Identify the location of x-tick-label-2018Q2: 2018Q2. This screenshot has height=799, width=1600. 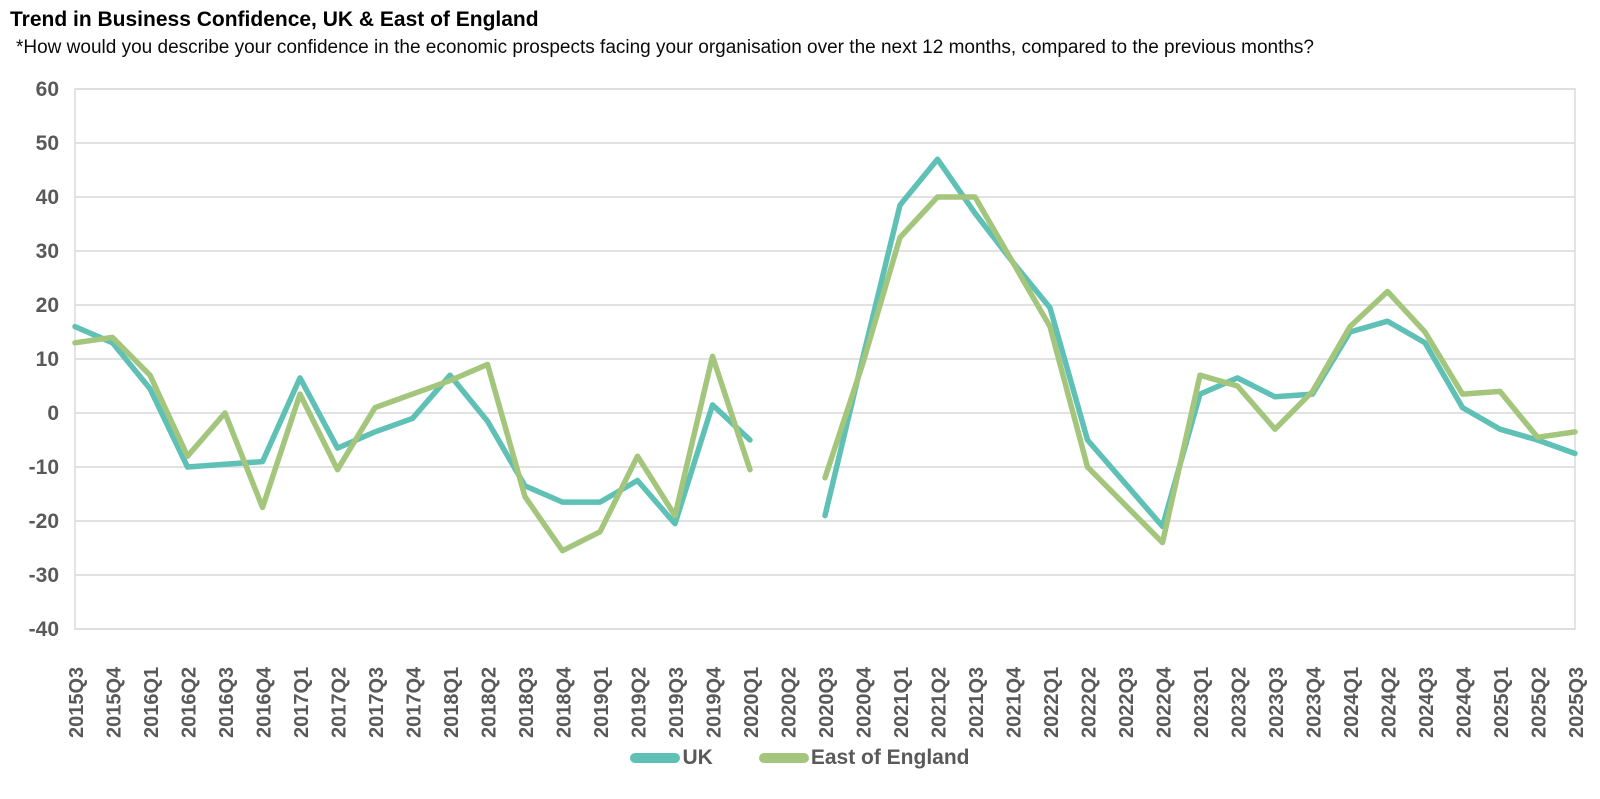
(490, 702).